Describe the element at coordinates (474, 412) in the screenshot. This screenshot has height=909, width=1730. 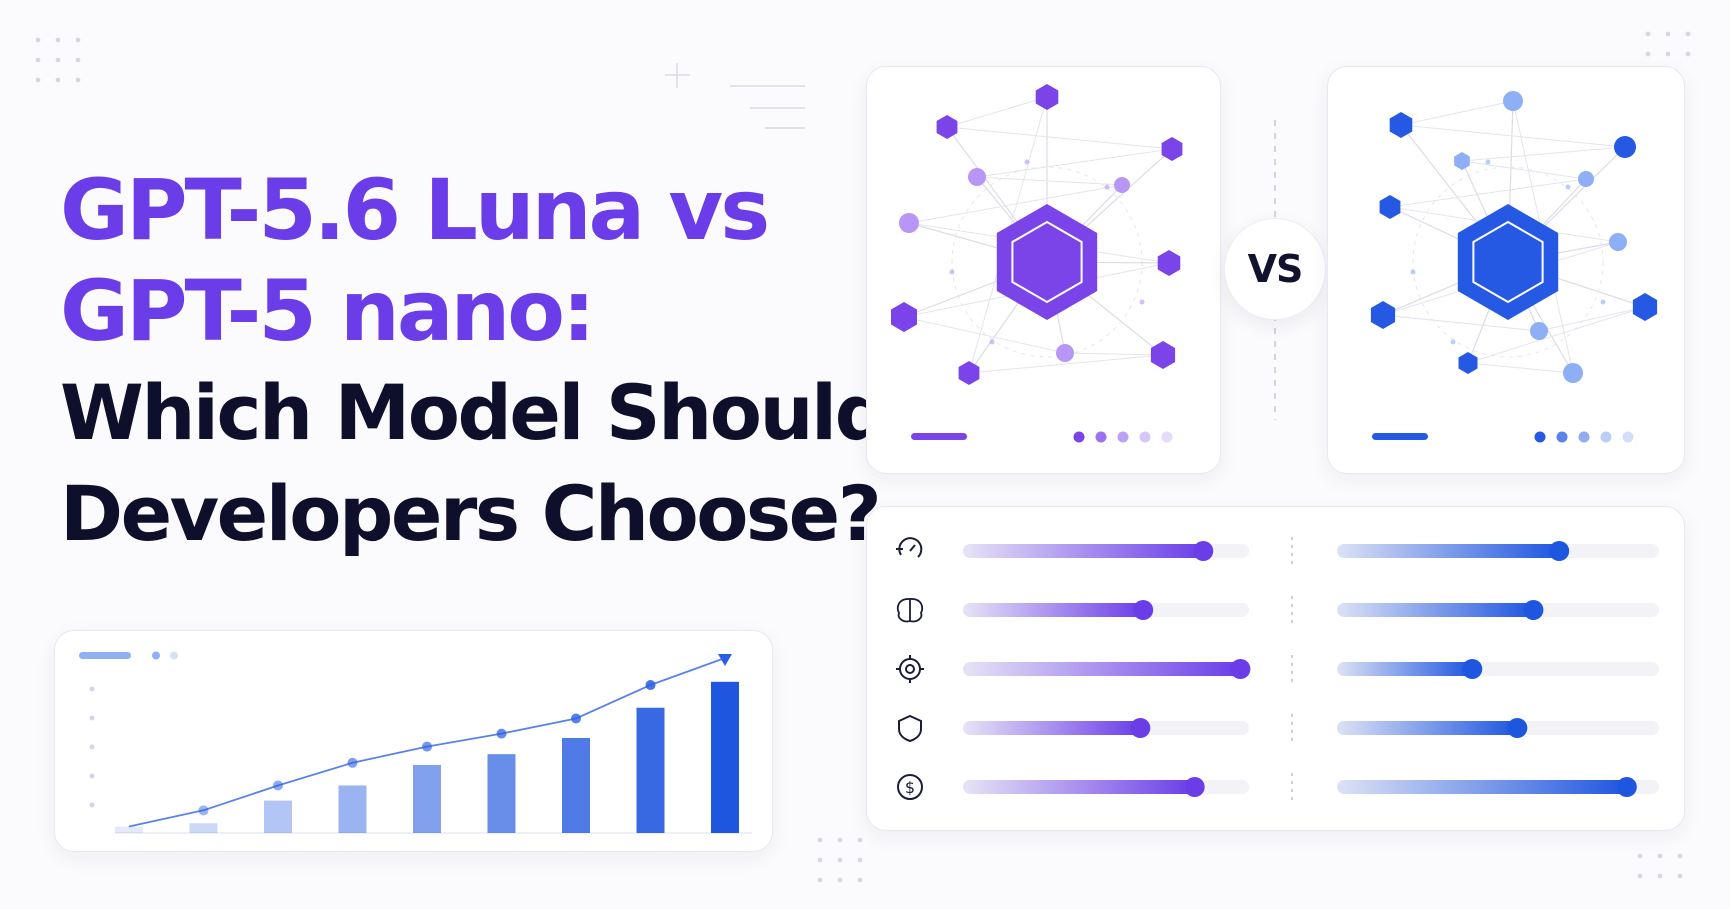
I see `title-line-3: Which Model Should` at that location.